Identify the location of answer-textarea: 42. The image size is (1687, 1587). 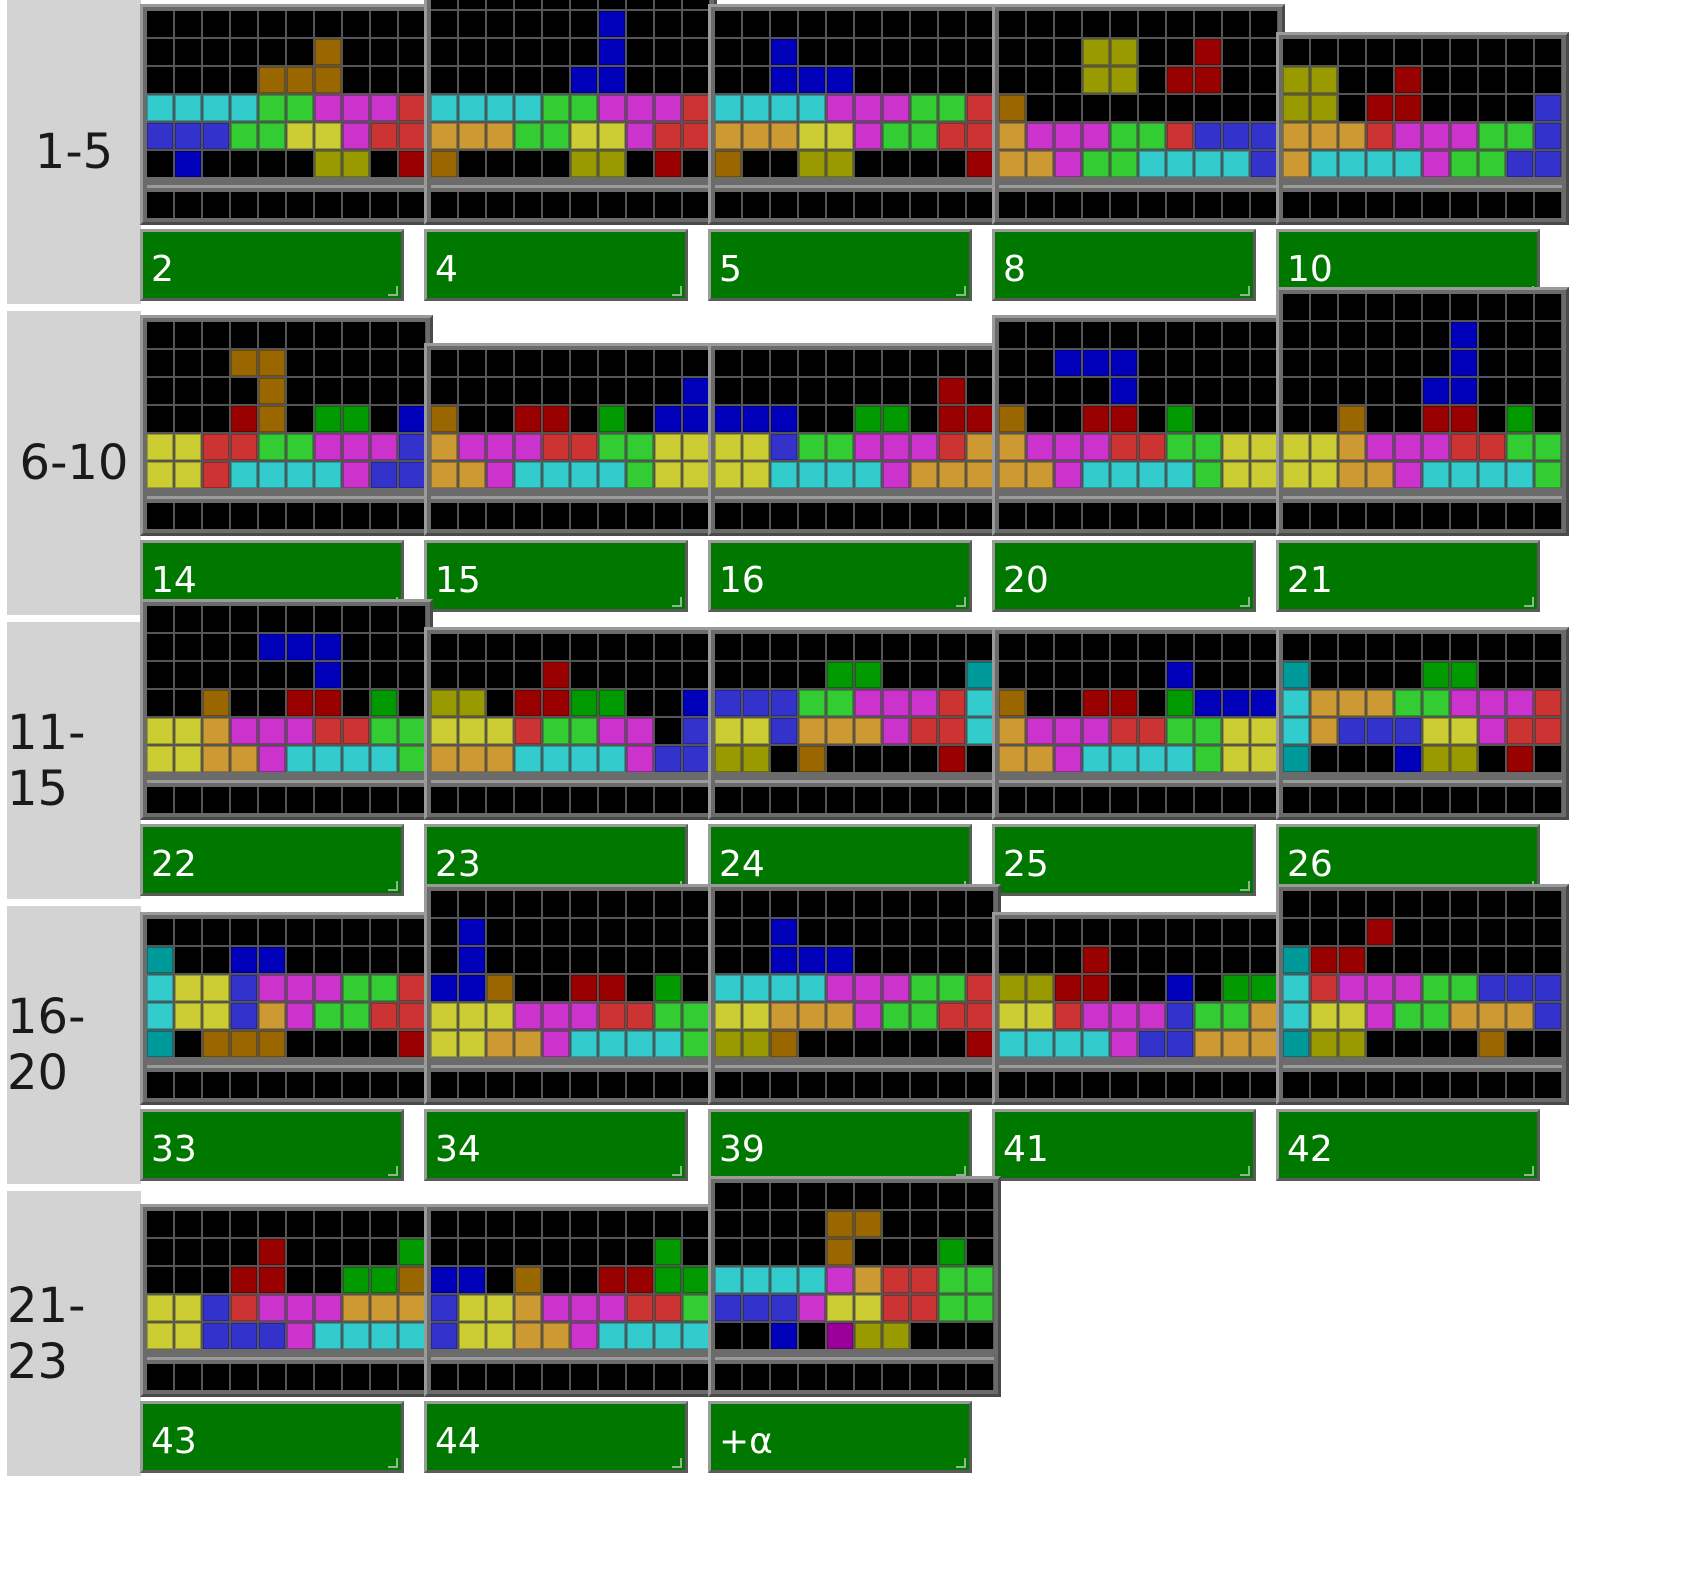
(1408, 1145).